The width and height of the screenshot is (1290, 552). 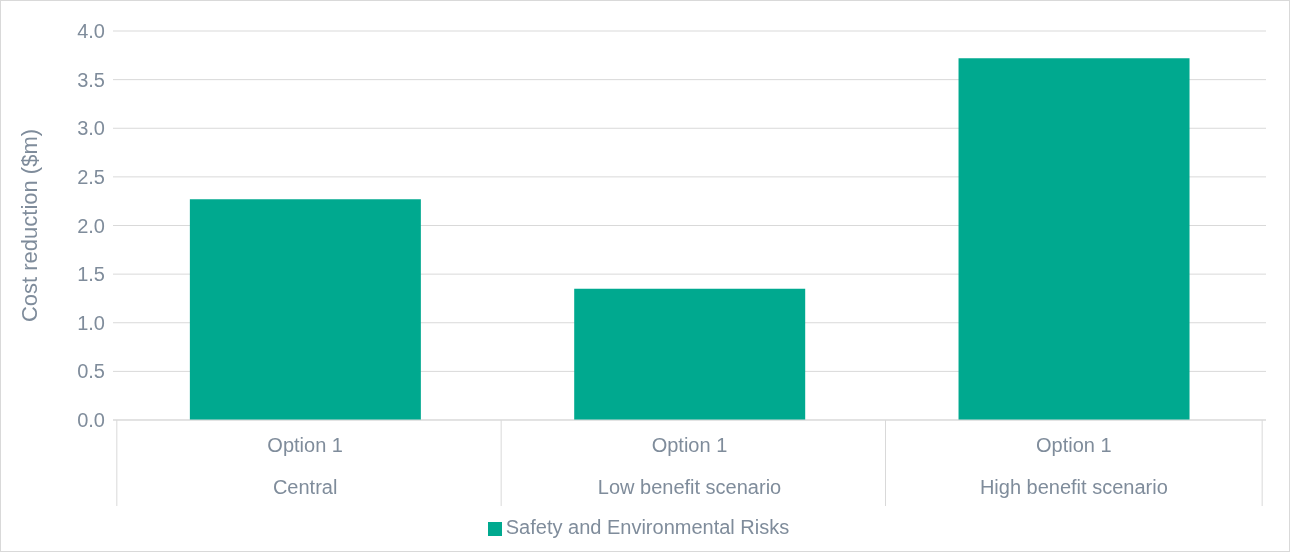 What do you see at coordinates (91, 31) in the screenshot?
I see `y-tick-label: 4.0` at bounding box center [91, 31].